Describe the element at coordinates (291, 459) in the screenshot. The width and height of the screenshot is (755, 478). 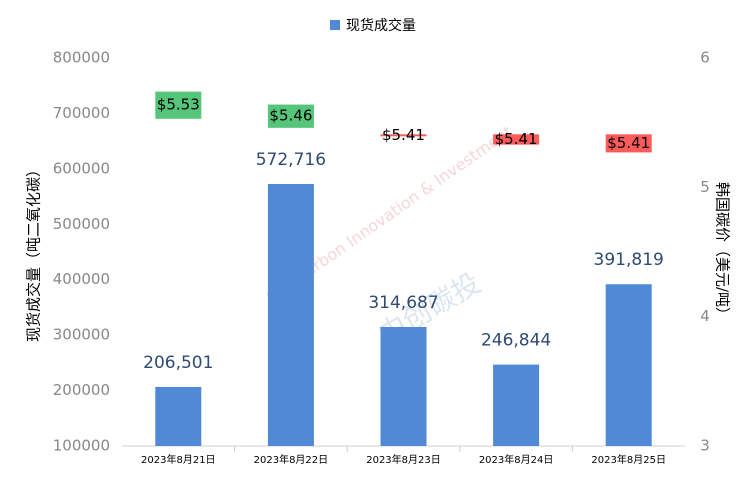
I see `x-tick-label: 2023年8月22日` at that location.